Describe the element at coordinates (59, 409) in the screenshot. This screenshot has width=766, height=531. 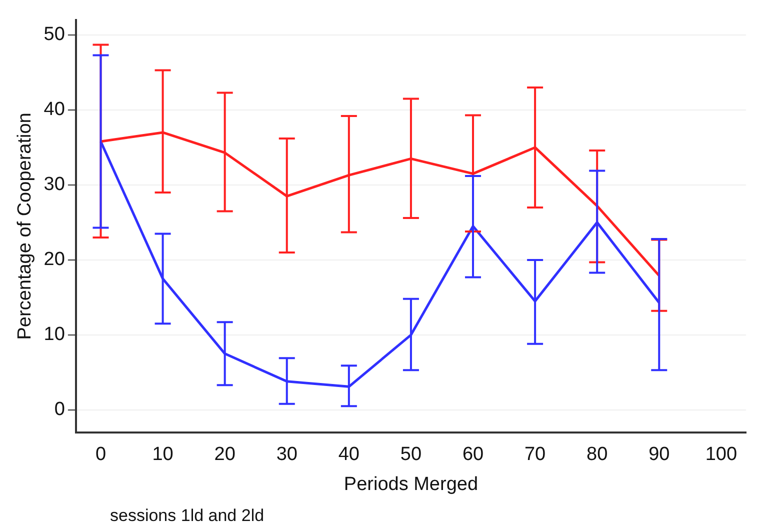
I see `y-tick-label: 0` at that location.